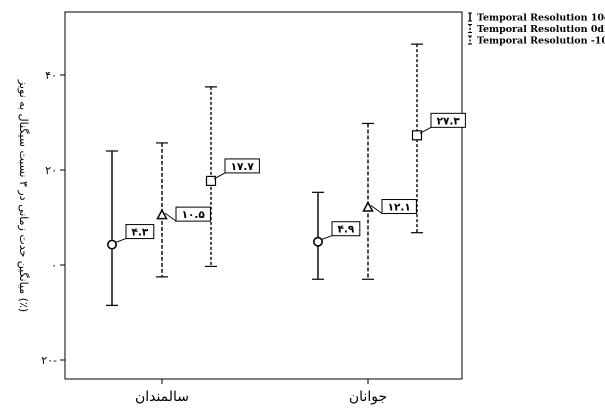 The image size is (605, 409). I want to click on series-2-cat-0-marker, so click(211, 181).